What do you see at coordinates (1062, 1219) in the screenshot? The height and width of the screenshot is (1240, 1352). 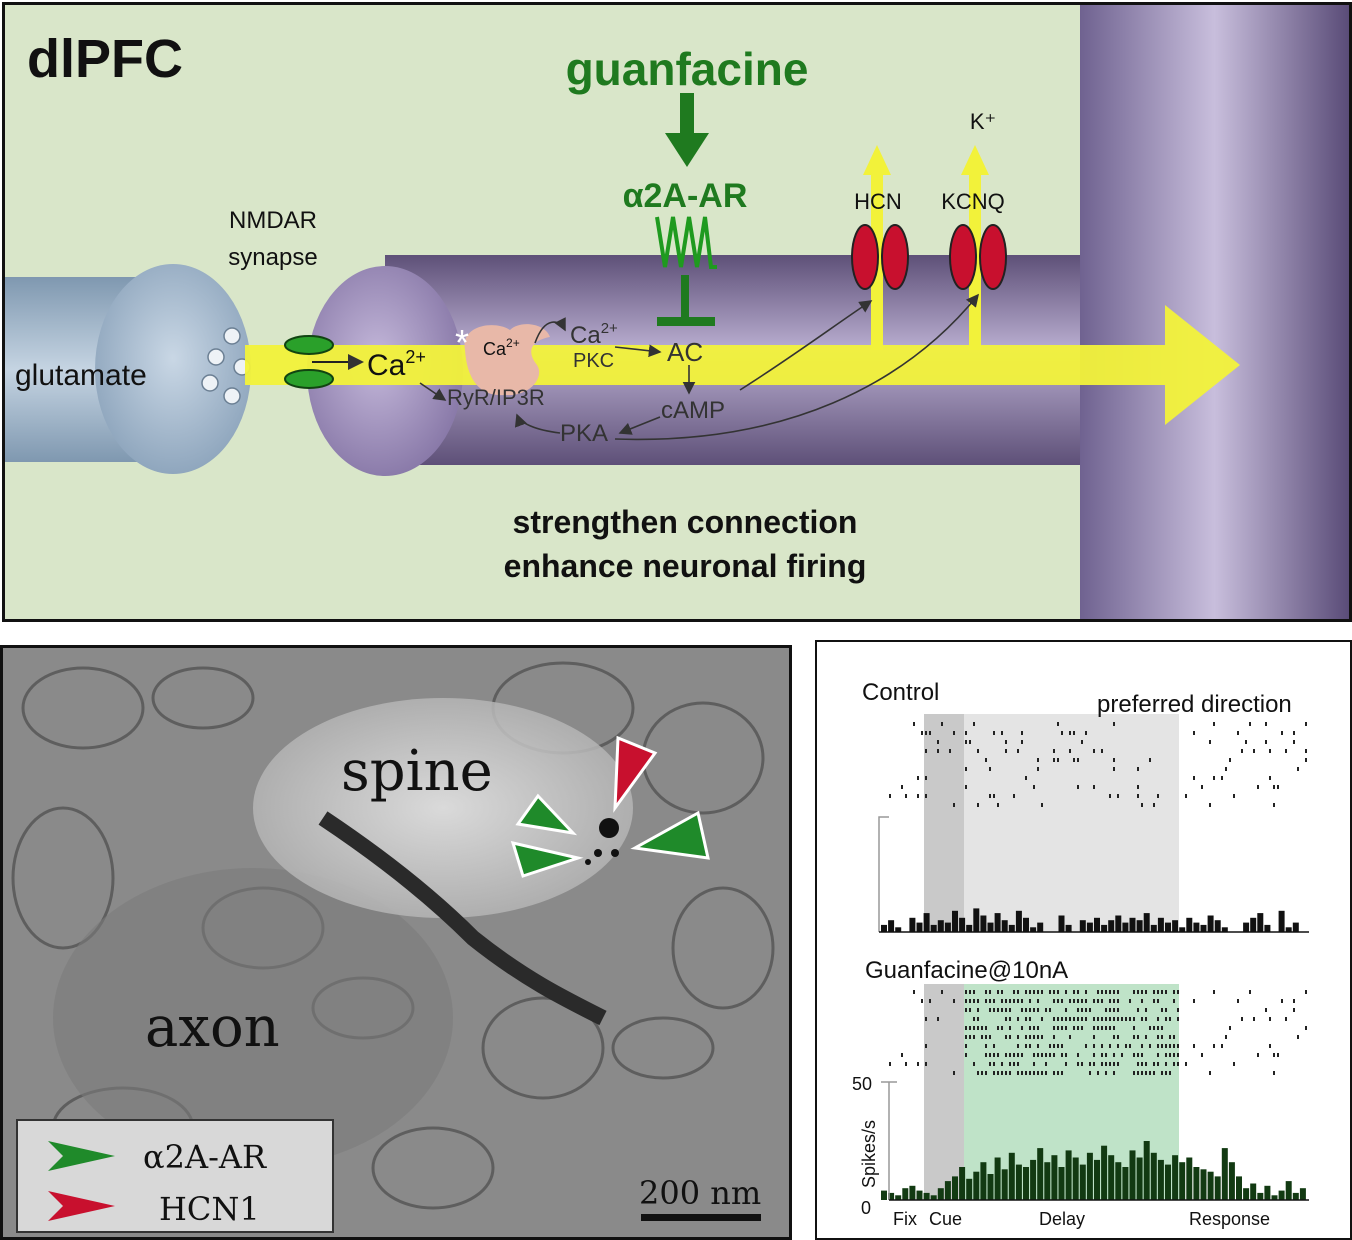 I see `epoch-delay: Delay` at bounding box center [1062, 1219].